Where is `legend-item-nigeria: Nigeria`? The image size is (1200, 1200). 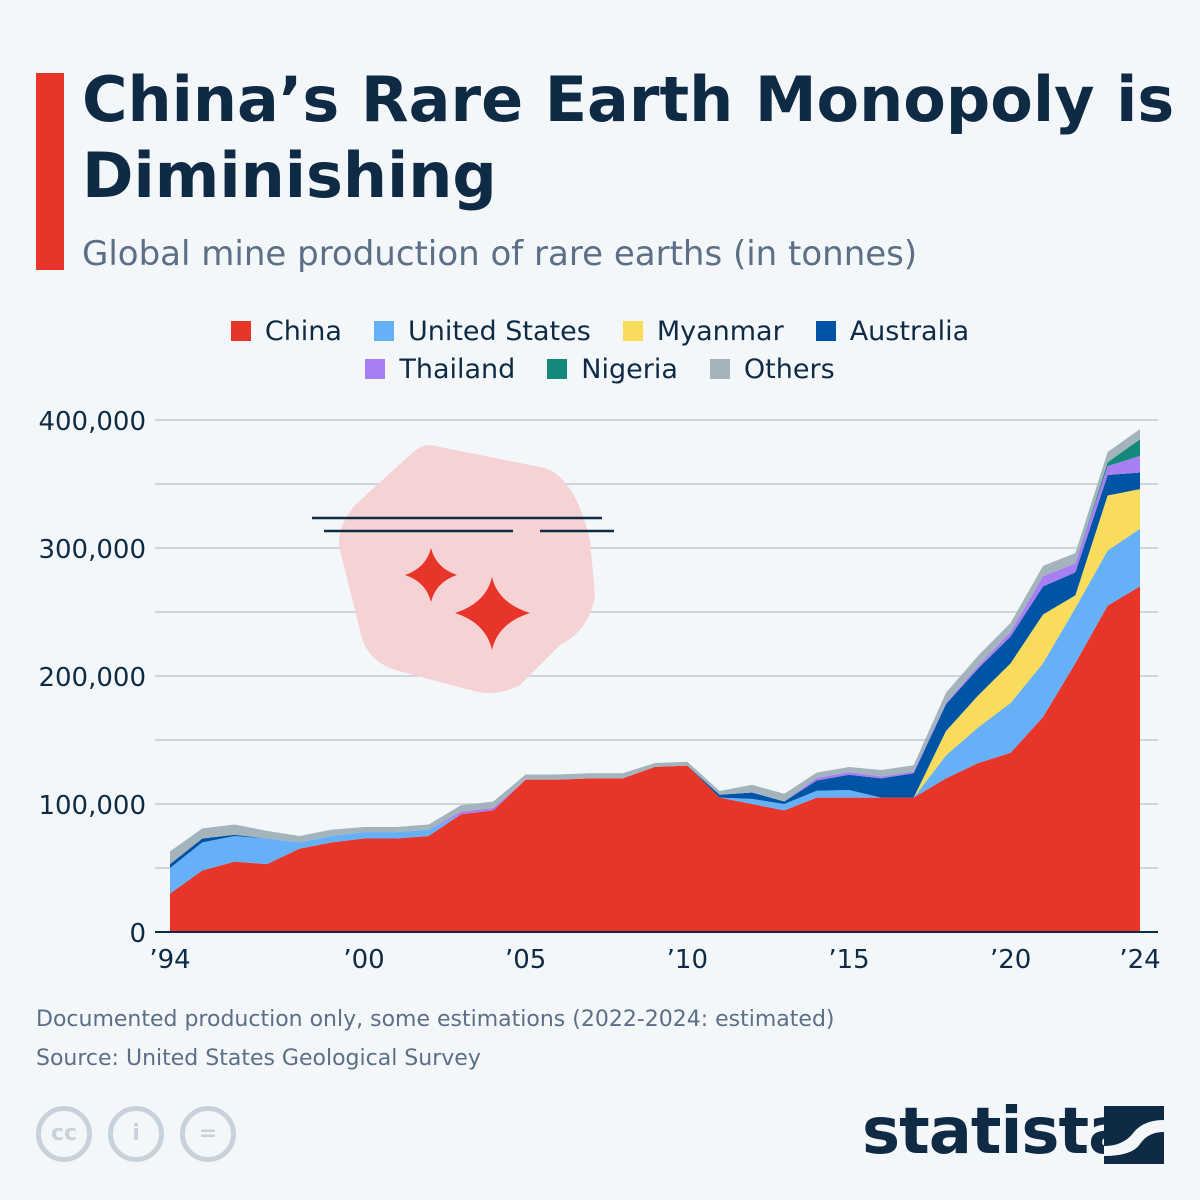 legend-item-nigeria: Nigeria is located at coordinates (612, 369).